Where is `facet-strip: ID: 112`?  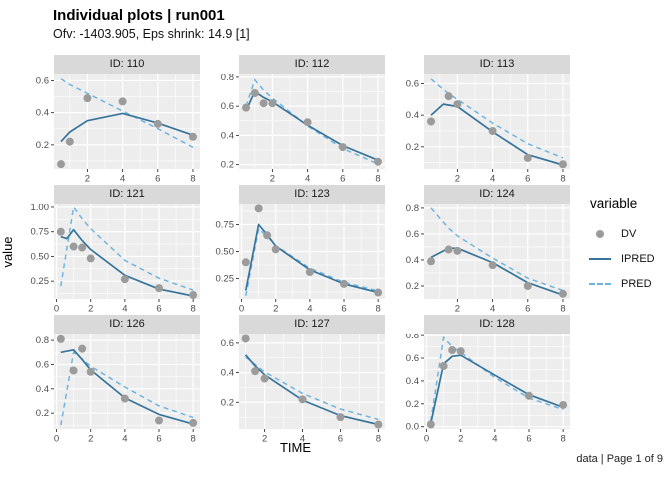
facet-strip: ID: 112 is located at coordinates (312, 64).